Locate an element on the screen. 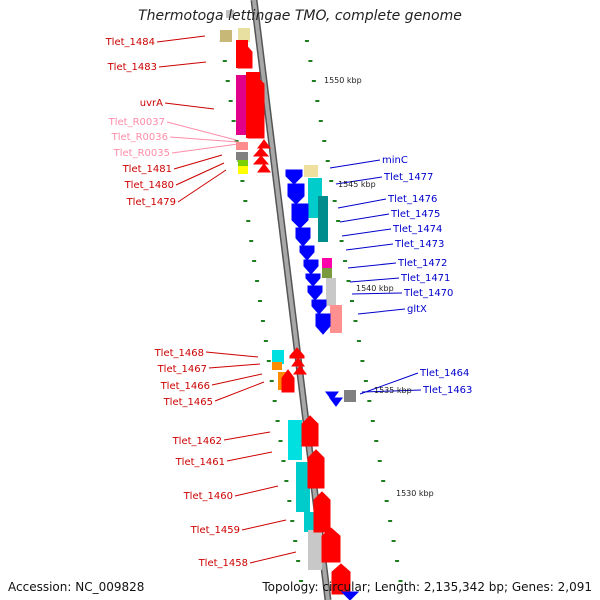  scale-label-1535: 1535 kbp is located at coordinates (393, 390).